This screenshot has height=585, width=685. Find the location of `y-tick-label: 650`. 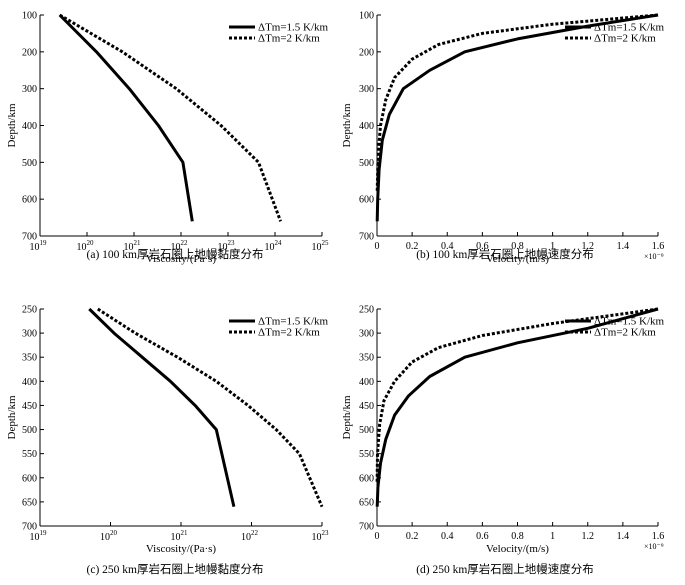

y-tick-label: 650 is located at coordinates (29, 502).